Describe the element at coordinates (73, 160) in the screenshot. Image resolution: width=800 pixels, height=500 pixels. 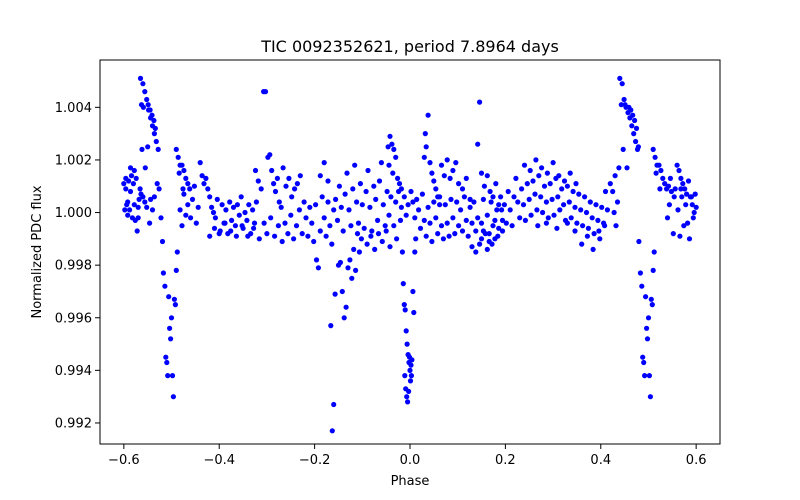
I see `y-tick-label: 1.002` at that location.